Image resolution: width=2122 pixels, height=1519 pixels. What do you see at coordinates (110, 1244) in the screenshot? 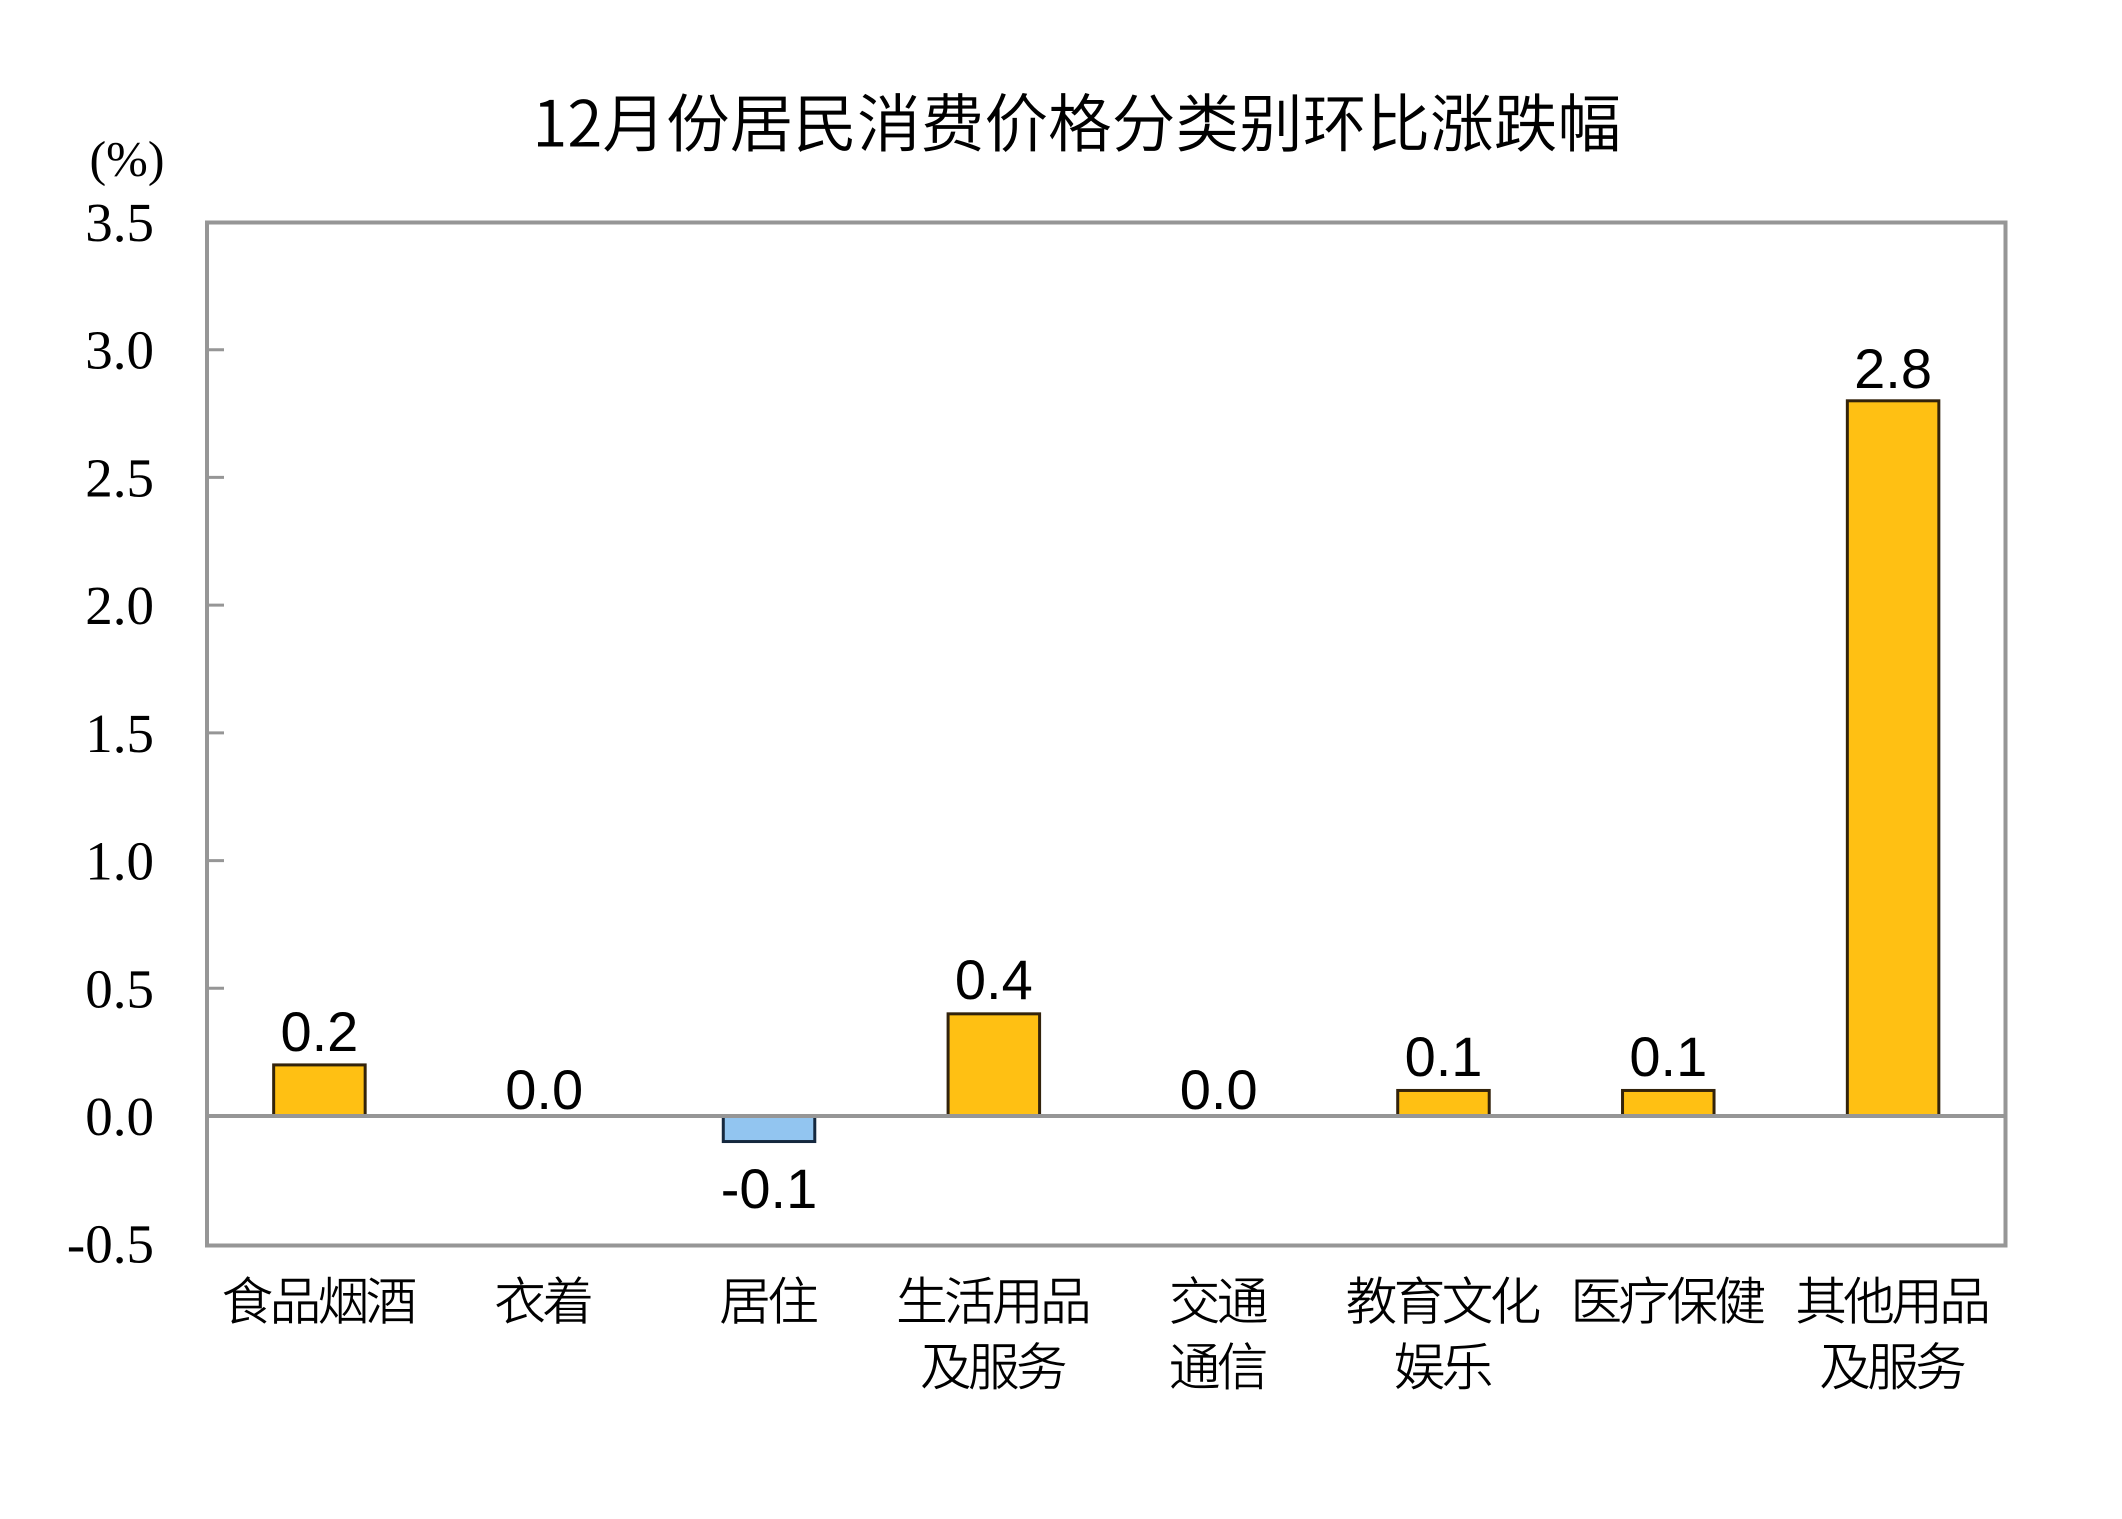
I see `svg-text: -0.5` at bounding box center [110, 1244].